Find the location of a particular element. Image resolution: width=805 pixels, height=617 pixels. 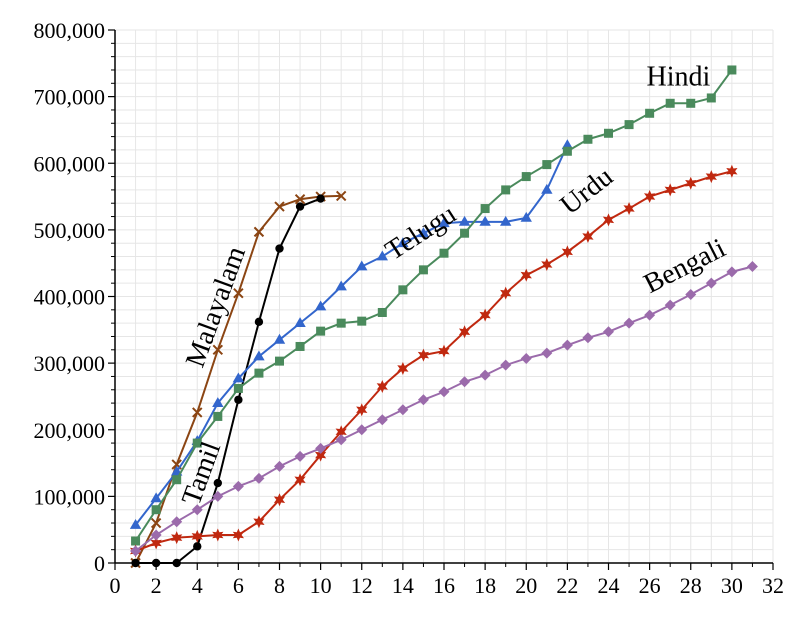

series-tamil is located at coordinates (228, 381).